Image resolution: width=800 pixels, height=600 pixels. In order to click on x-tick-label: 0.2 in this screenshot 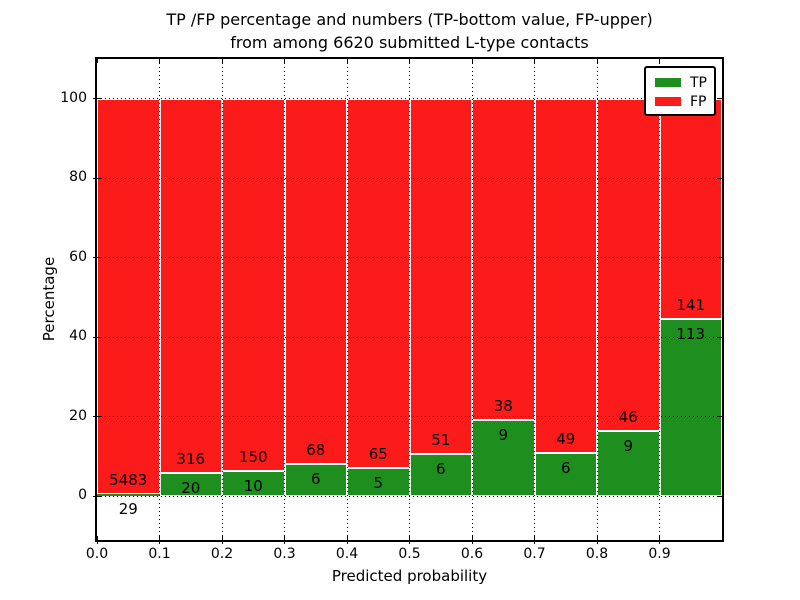, I will do `click(222, 554)`.